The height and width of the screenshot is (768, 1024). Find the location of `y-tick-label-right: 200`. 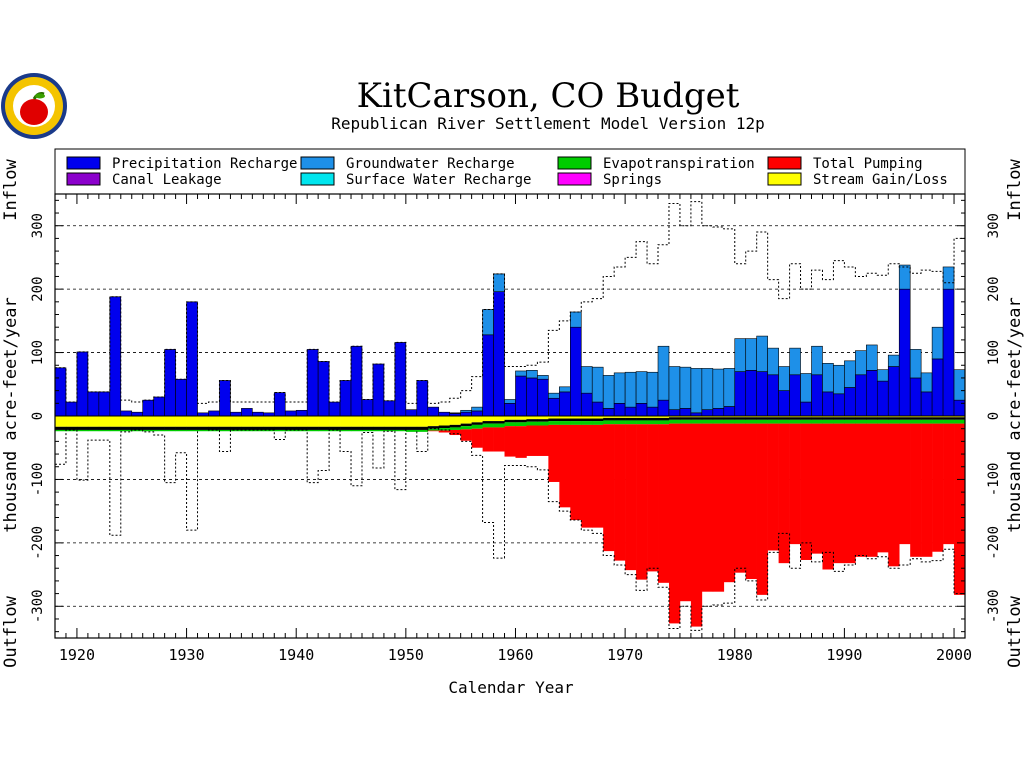

y-tick-label-right: 200 is located at coordinates (994, 288).